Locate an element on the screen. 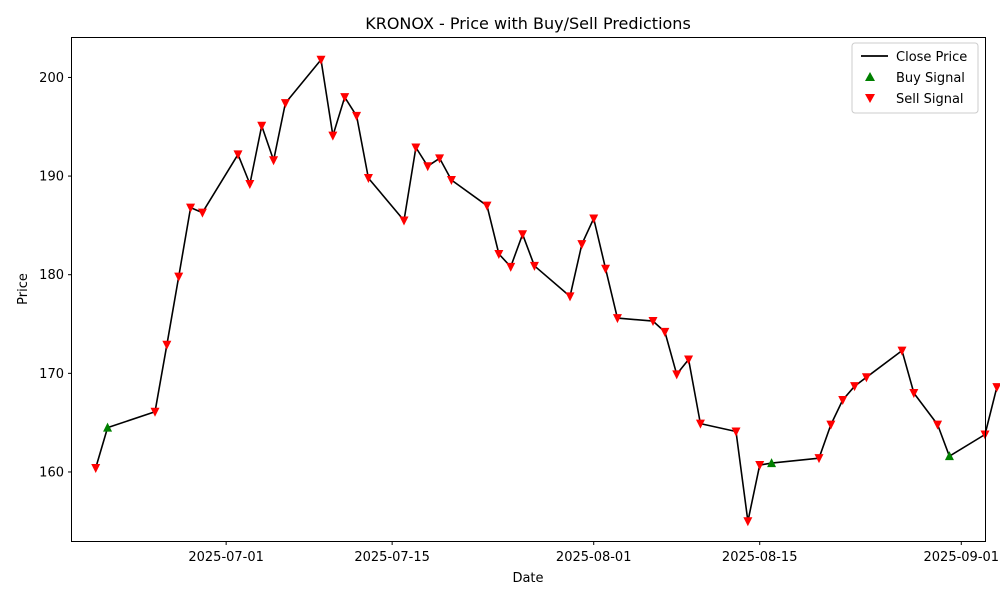 The image size is (1000, 600). chart-title: KRONOX - Price with Buy/Sell Predictions is located at coordinates (528, 23).